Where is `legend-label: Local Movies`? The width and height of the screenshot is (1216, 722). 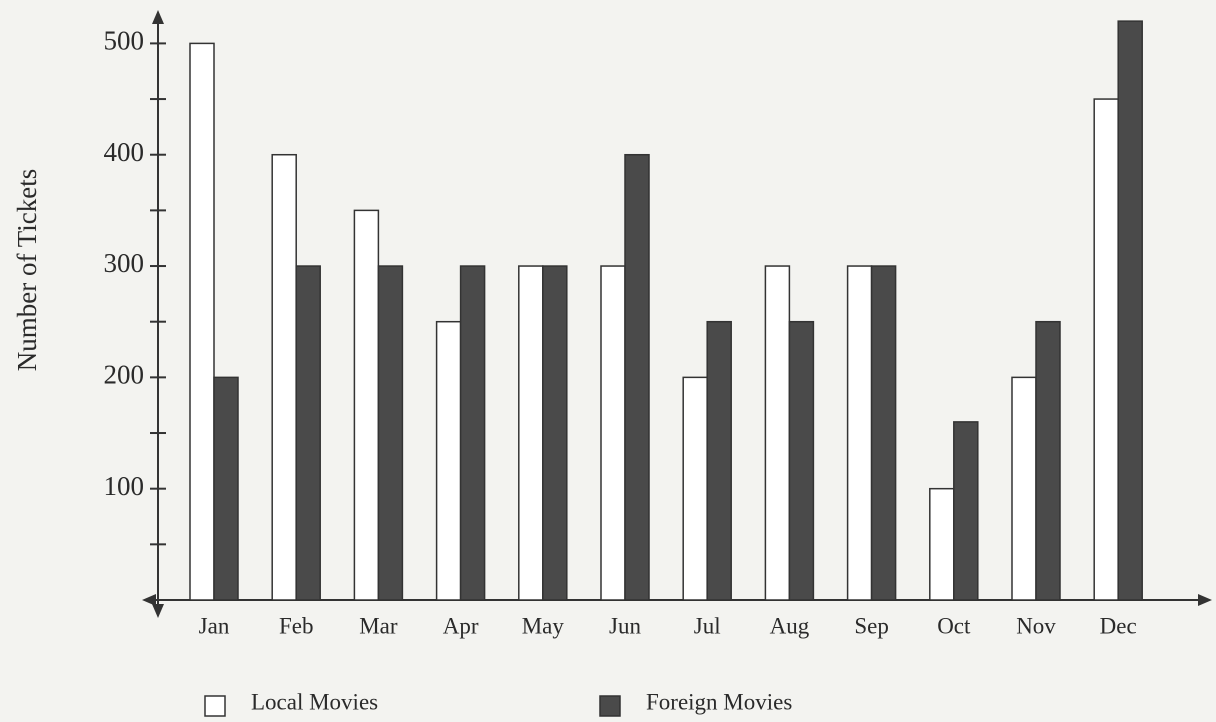
legend-label: Local Movies is located at coordinates (314, 701).